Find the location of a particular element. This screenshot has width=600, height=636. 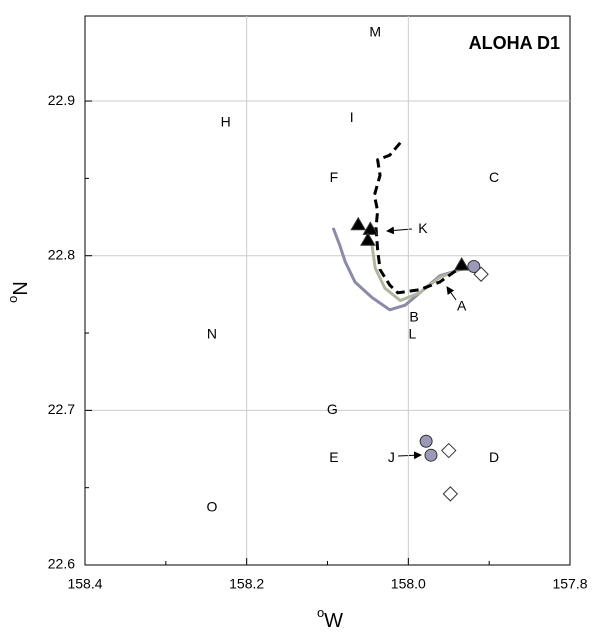

station-label: B is located at coordinates (413, 316).